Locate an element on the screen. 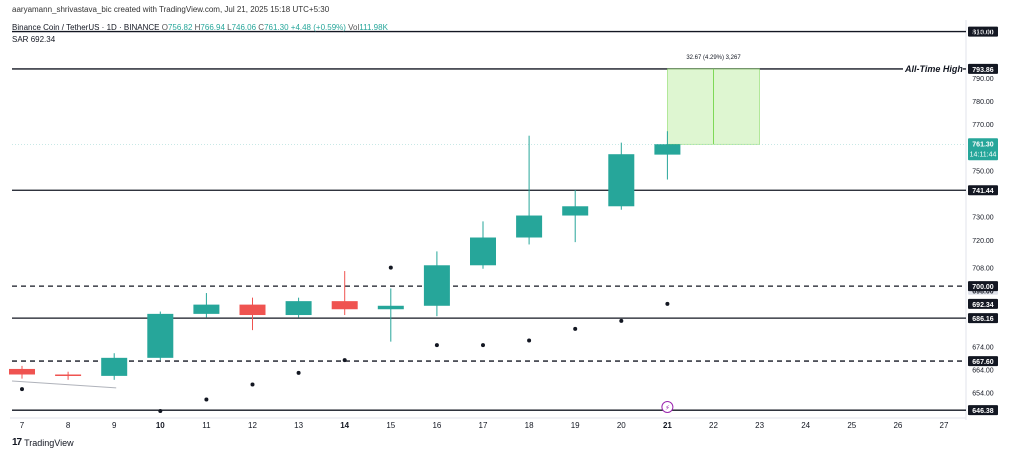 The height and width of the screenshot is (462, 1024). price-tag-793.86: 793.86 is located at coordinates (983, 68).